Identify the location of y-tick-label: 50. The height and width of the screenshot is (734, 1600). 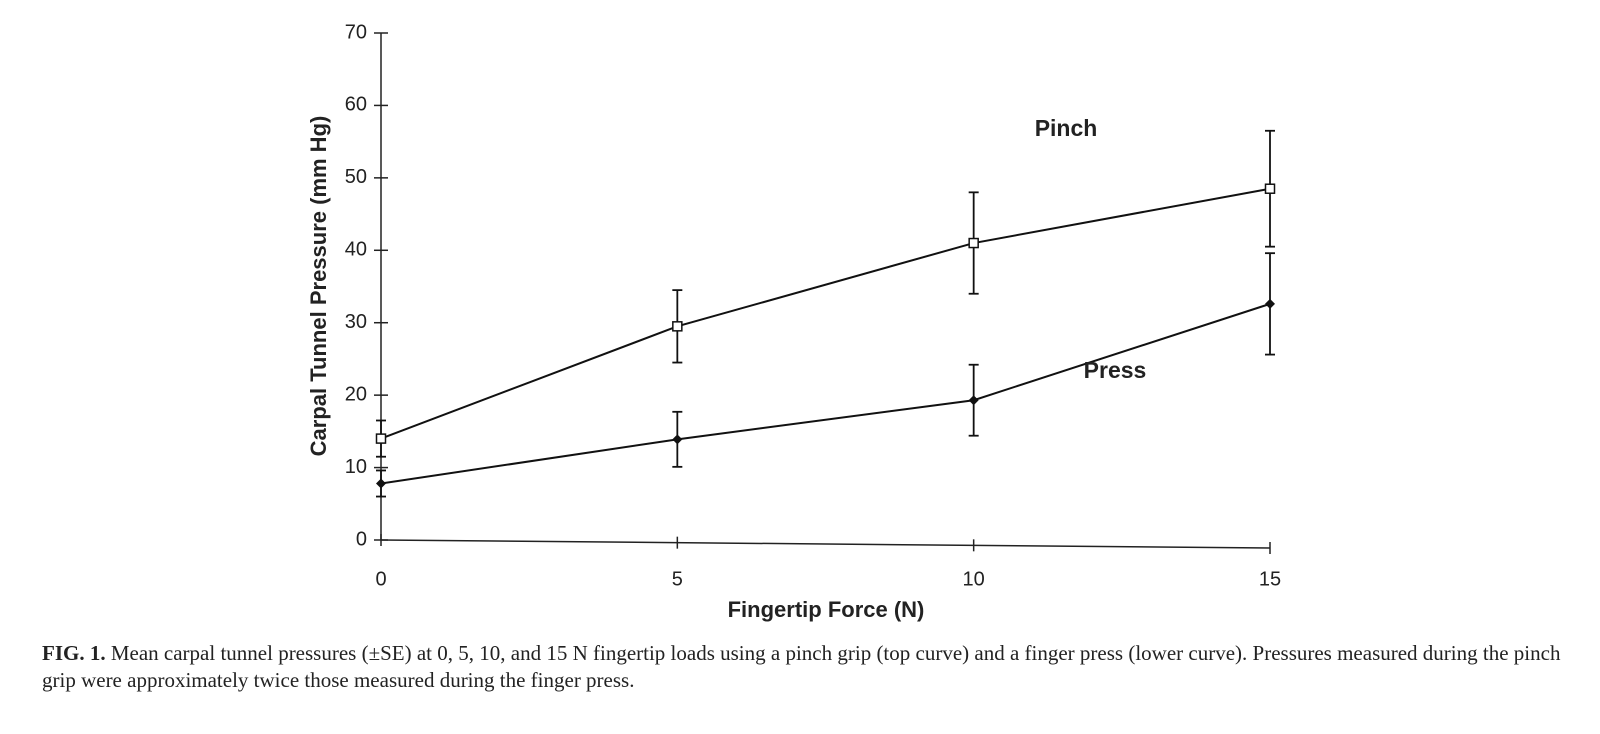
(356, 177).